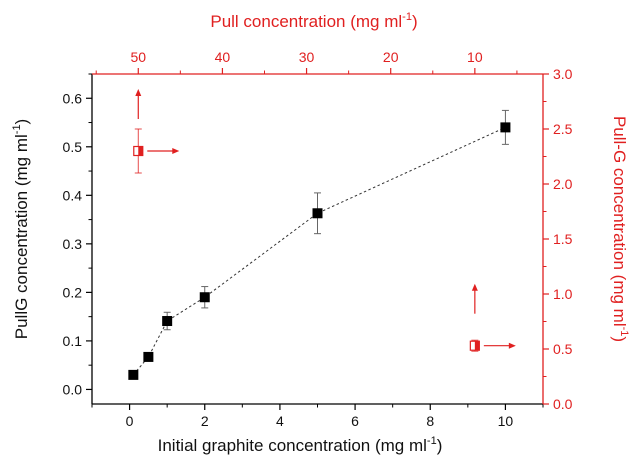 Image resolution: width=633 pixels, height=468 pixels. What do you see at coordinates (73, 195) in the screenshot?
I see `y-left-tick-label: 0.4` at bounding box center [73, 195].